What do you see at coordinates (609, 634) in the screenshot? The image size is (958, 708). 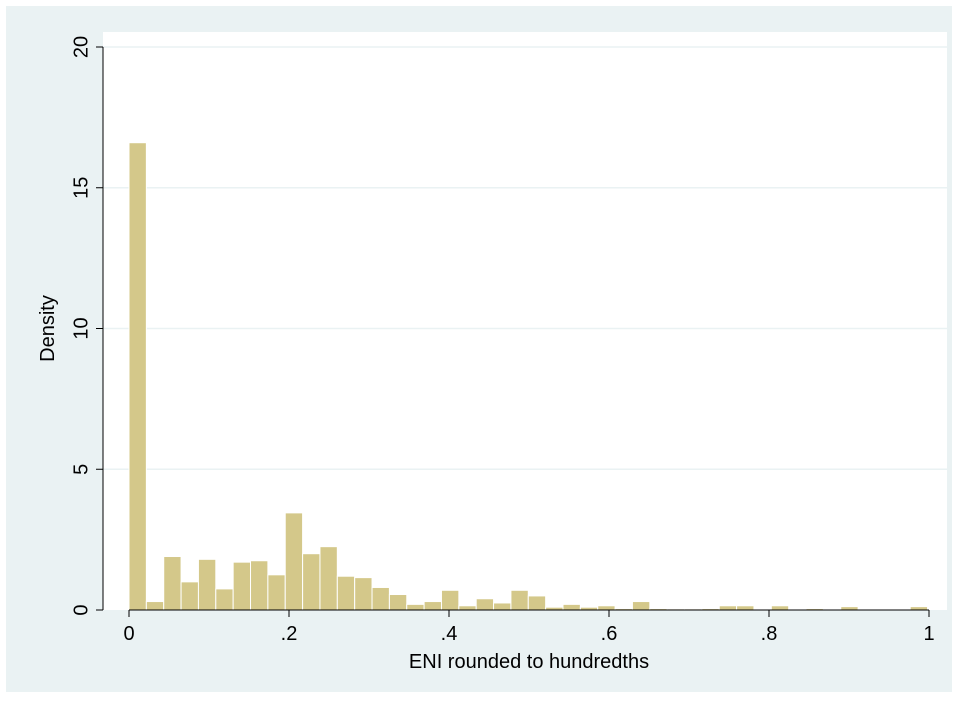 I see `x-tick-label: .6` at bounding box center [609, 634].